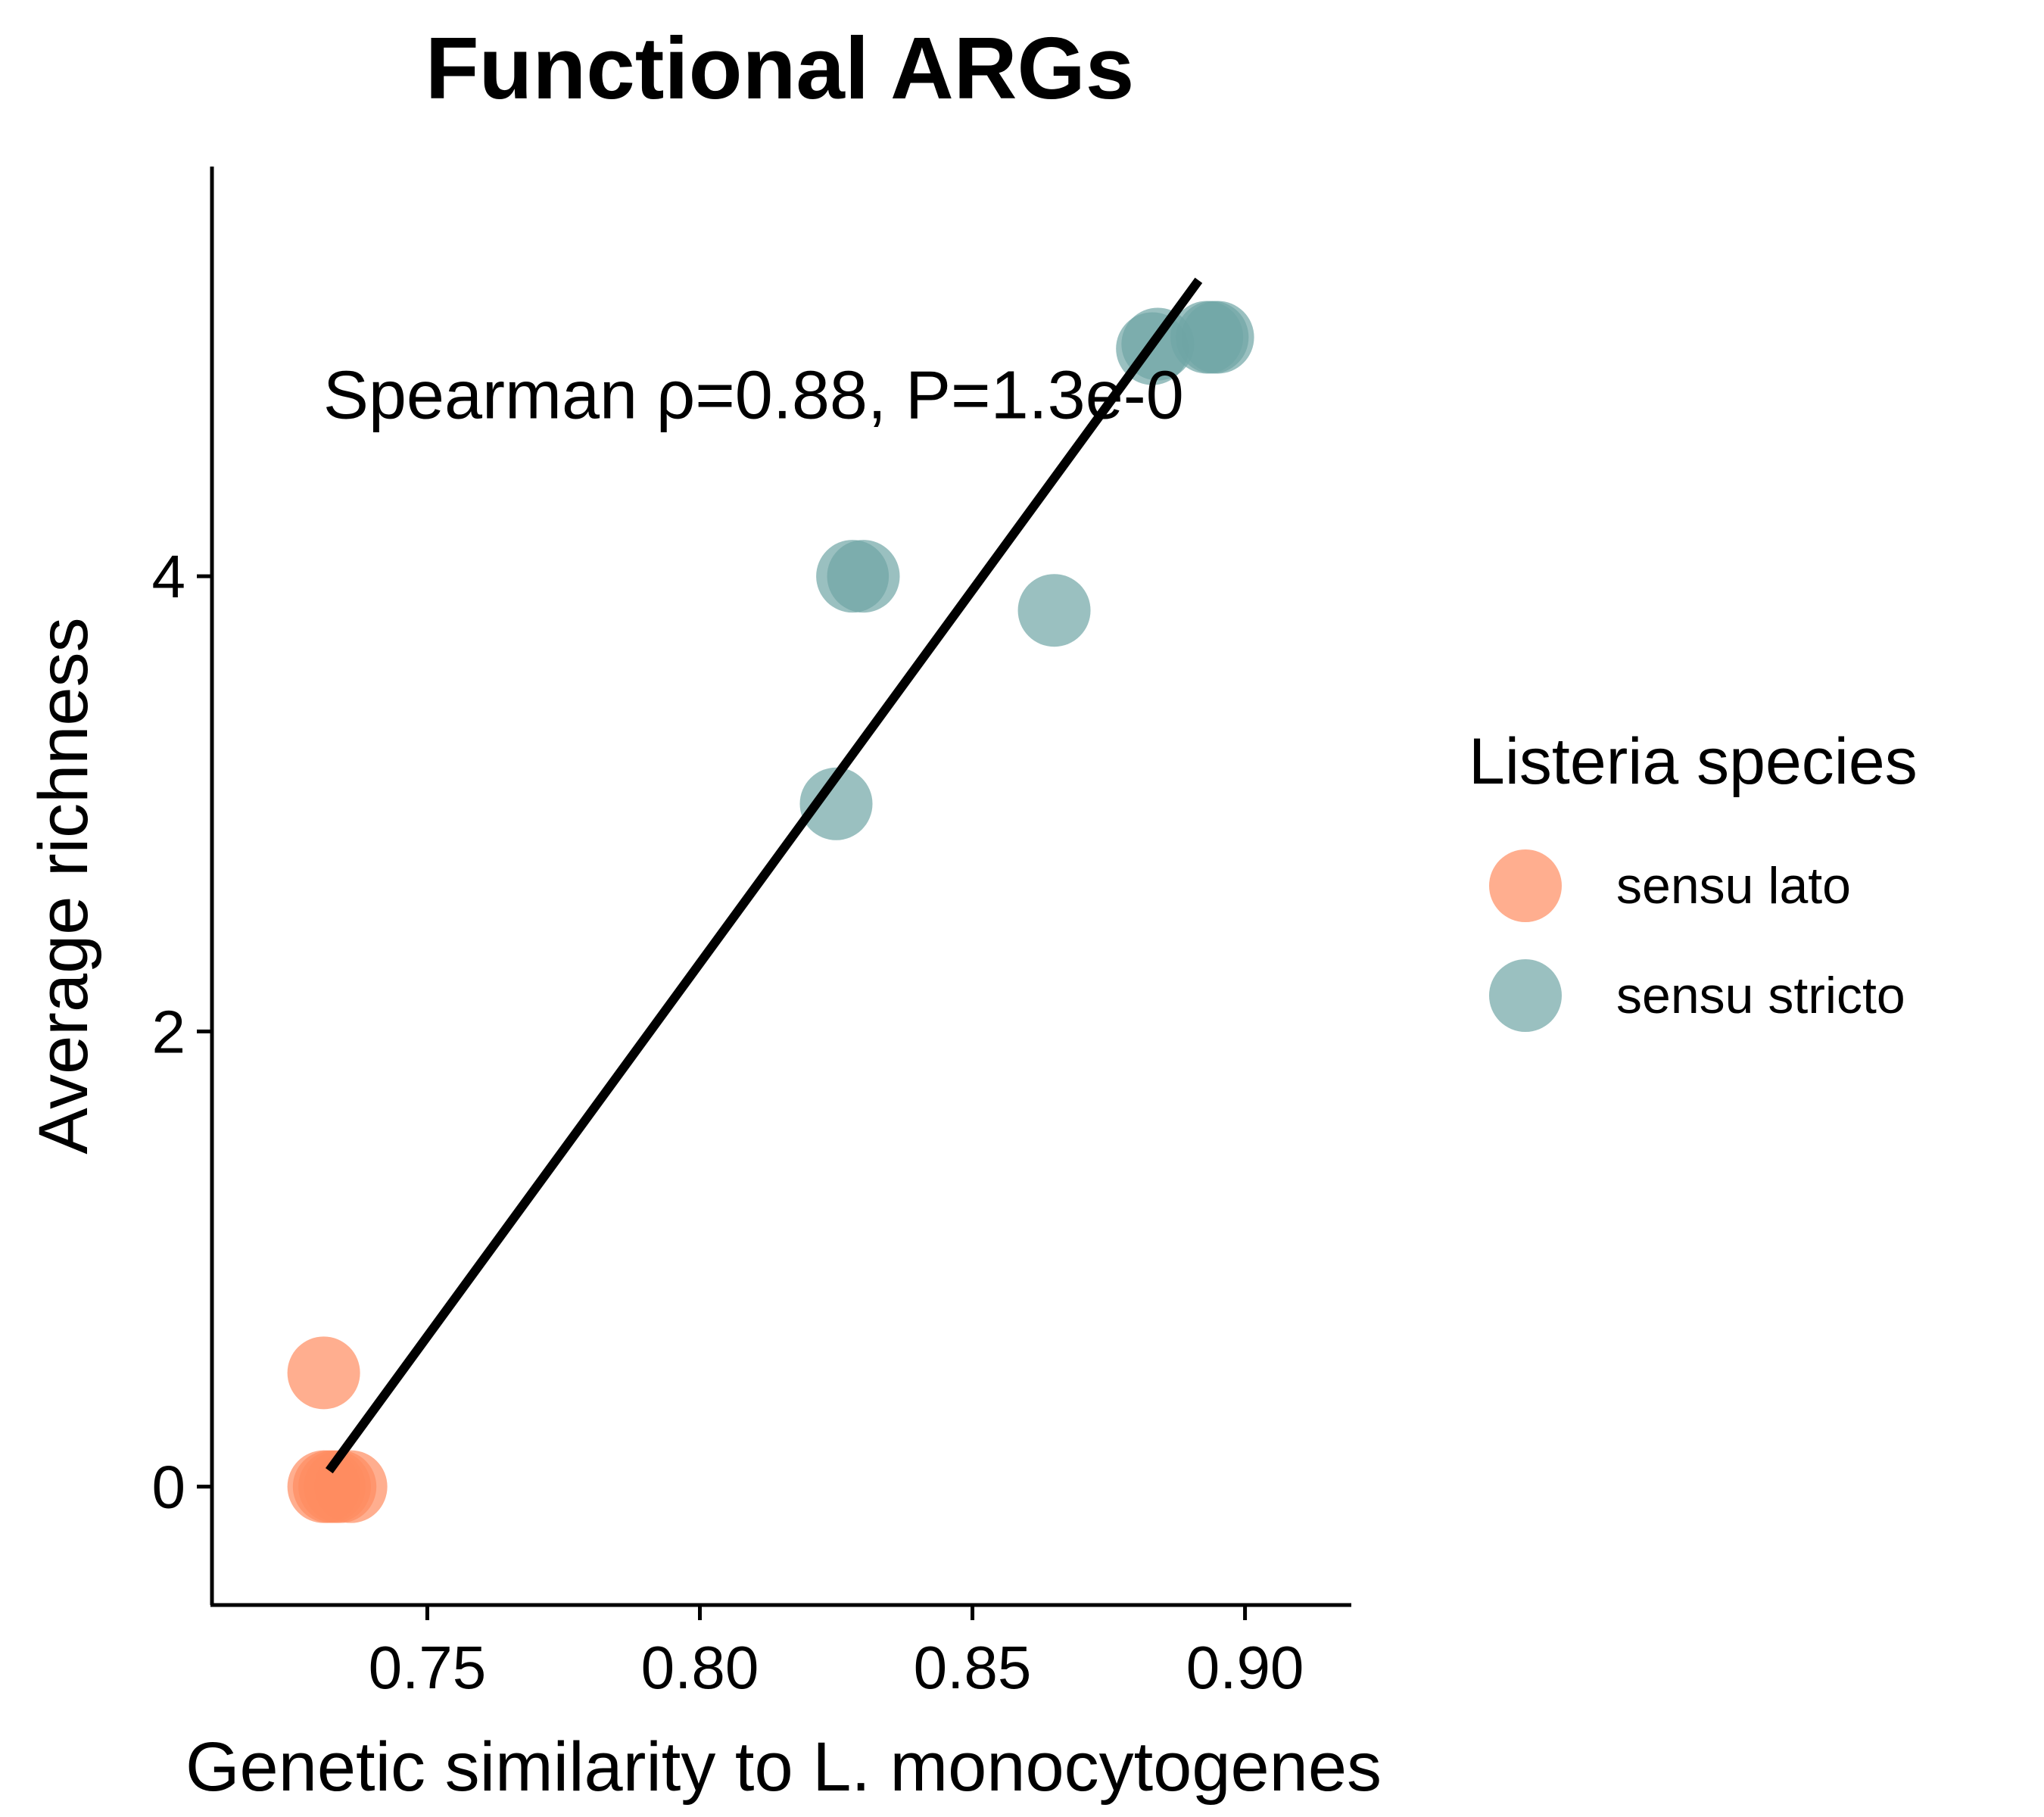  What do you see at coordinates (973, 1667) in the screenshot?
I see `x-tick-label: 0.85` at bounding box center [973, 1667].